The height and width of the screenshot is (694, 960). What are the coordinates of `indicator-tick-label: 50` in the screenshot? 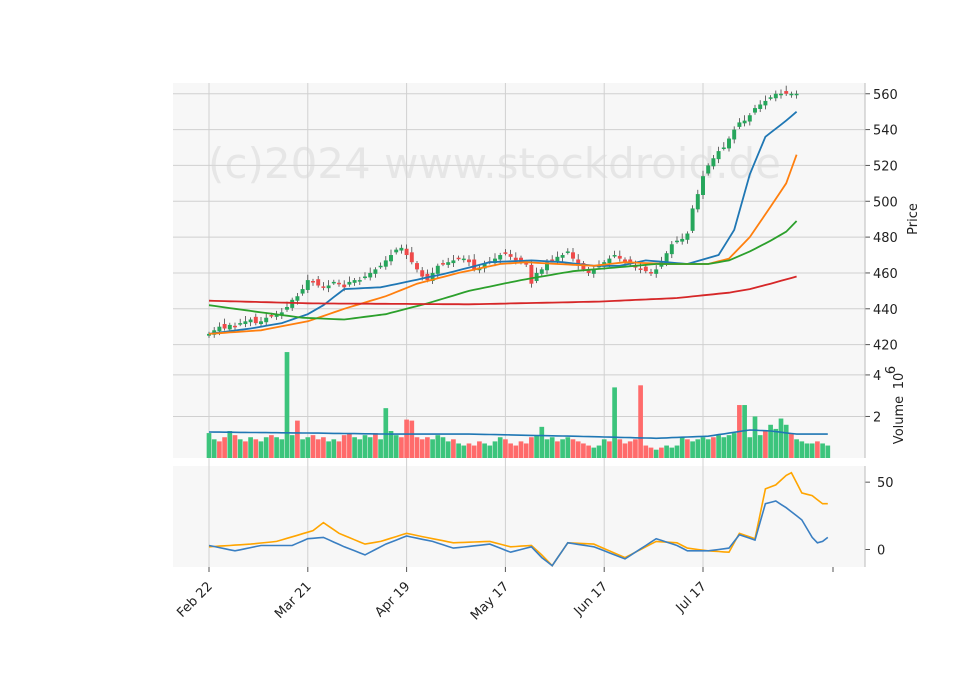 It's located at (885, 483).